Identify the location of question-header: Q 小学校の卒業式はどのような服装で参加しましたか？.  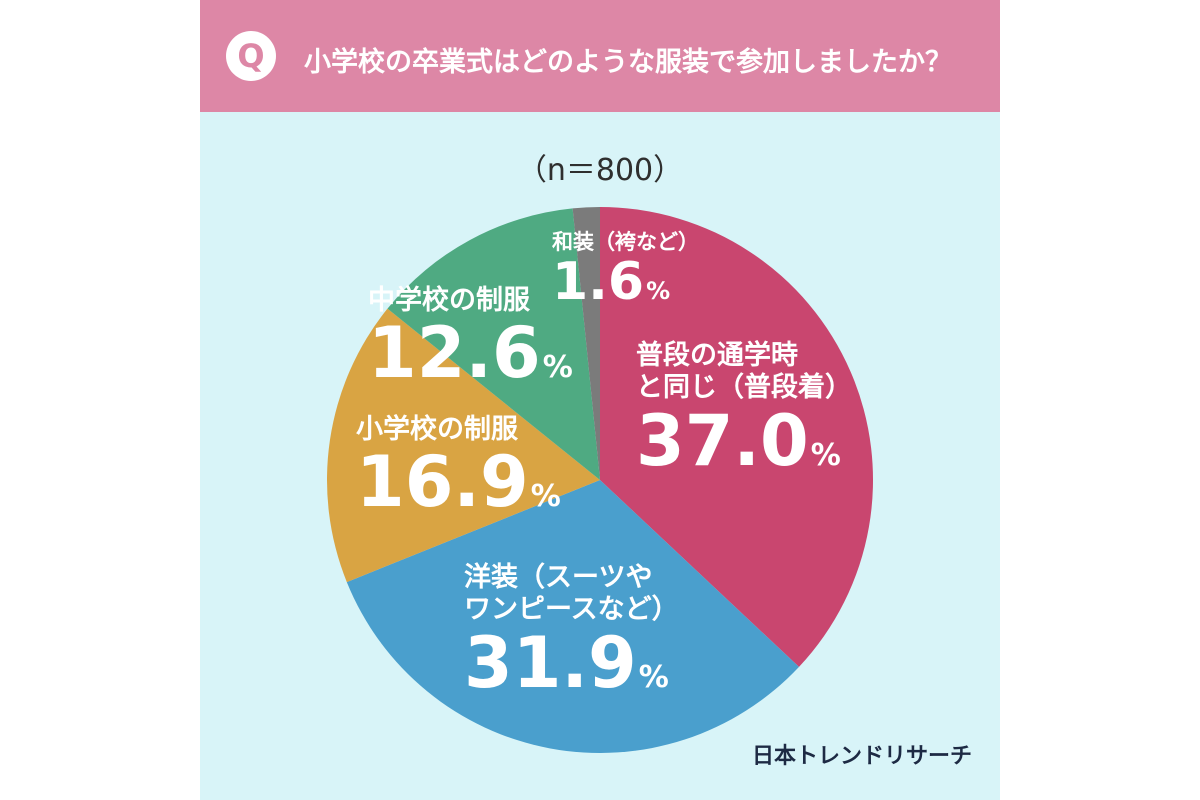
(600, 56).